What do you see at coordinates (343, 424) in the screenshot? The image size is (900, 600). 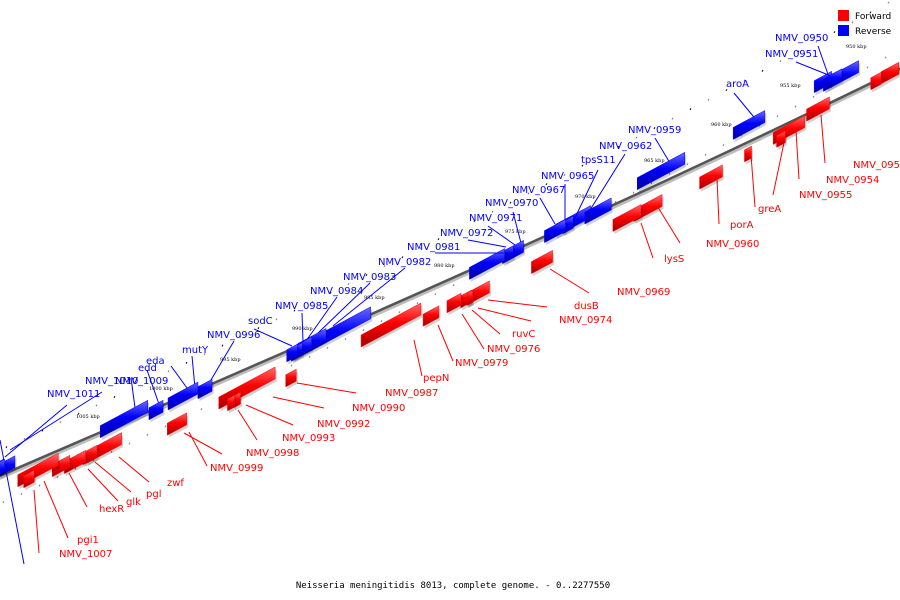 I see `gene-label: NMV_0992` at bounding box center [343, 424].